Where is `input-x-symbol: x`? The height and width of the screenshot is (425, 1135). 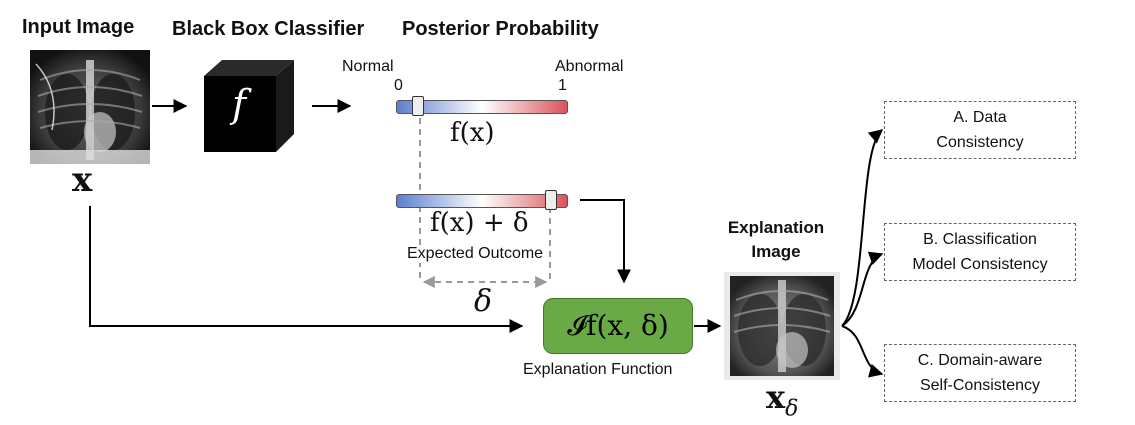
input-x-symbol: x is located at coordinates (82, 180).